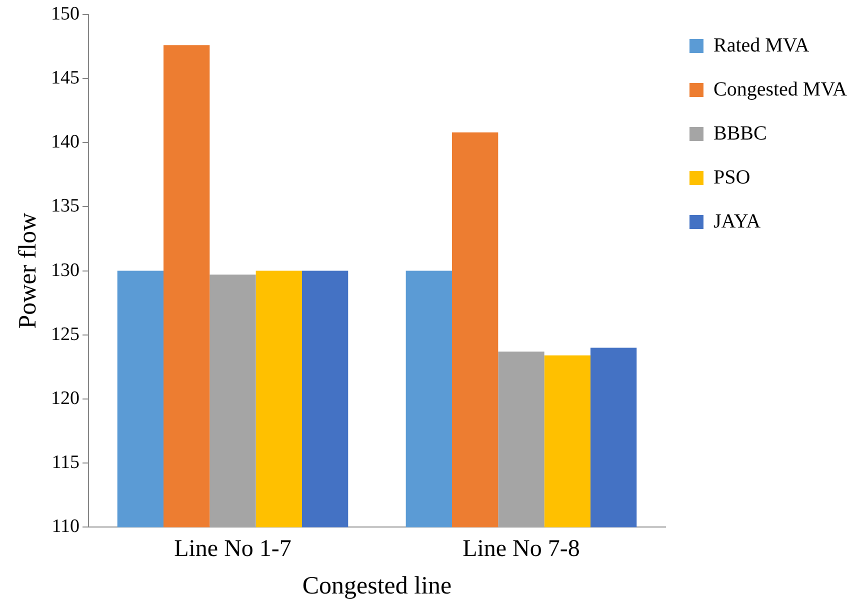 This screenshot has width=867, height=608. Describe the element at coordinates (521, 549) in the screenshot. I see `x-tick-label: Line No 7-8` at that location.